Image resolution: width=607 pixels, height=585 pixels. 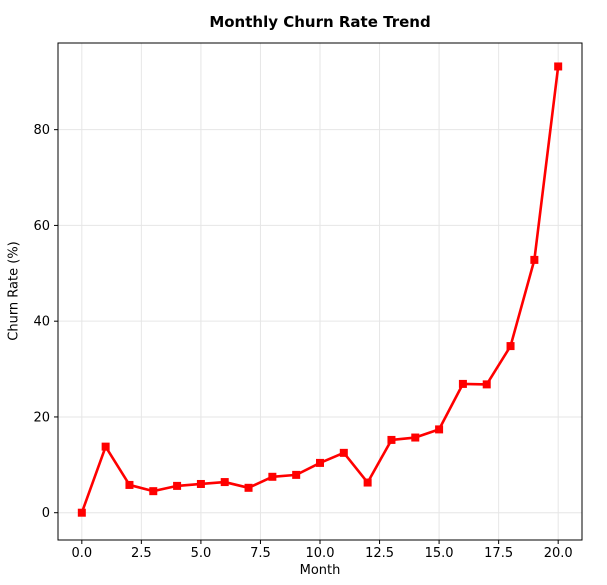 What do you see at coordinates (141, 553) in the screenshot?
I see `x-tick-label: 2.5` at bounding box center [141, 553].